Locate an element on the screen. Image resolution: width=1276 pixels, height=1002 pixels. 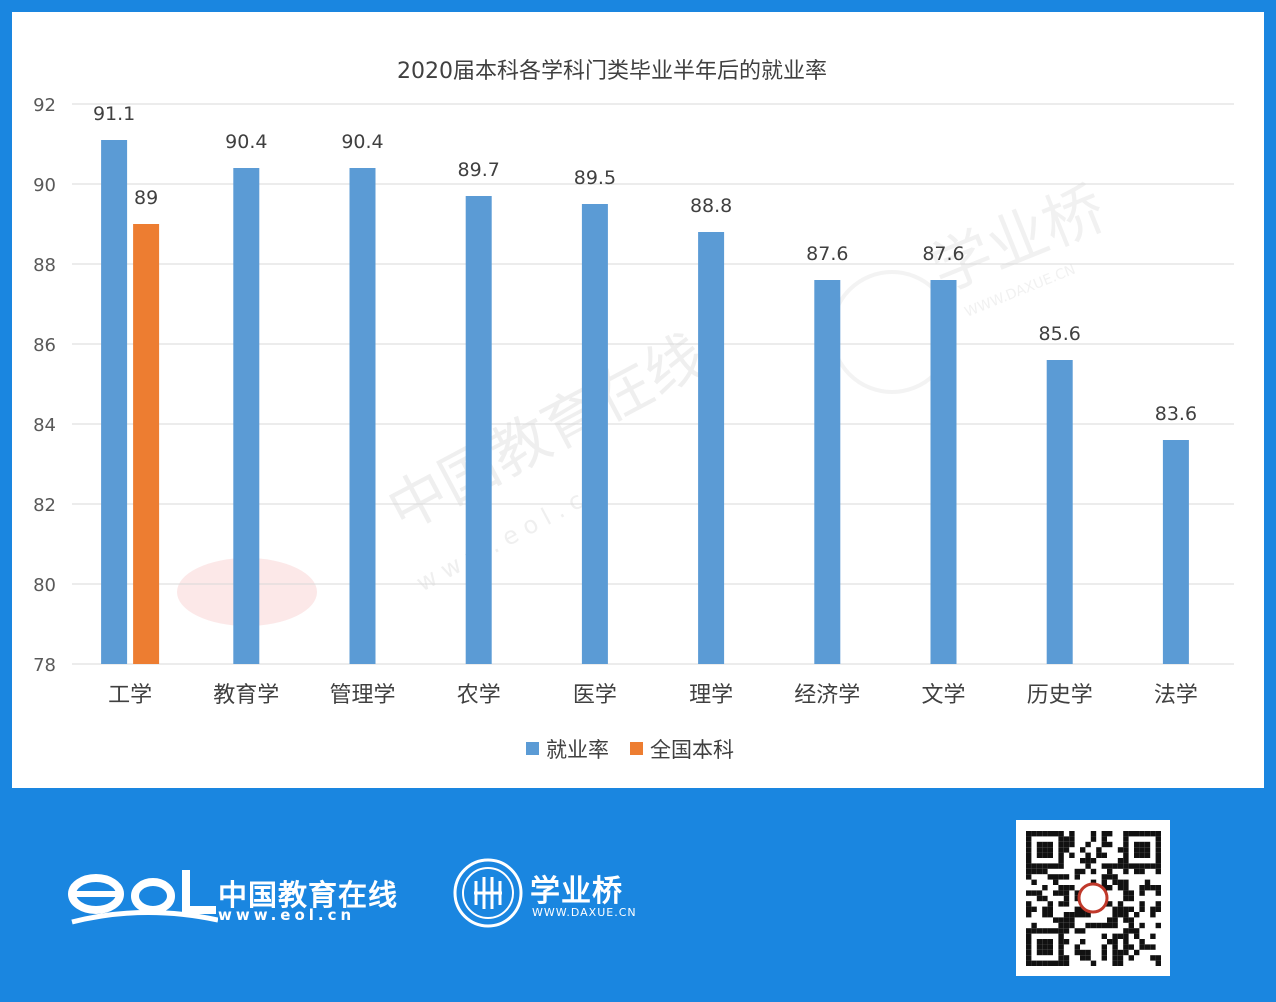
y-tick-label: 92 is located at coordinates (44, 105).